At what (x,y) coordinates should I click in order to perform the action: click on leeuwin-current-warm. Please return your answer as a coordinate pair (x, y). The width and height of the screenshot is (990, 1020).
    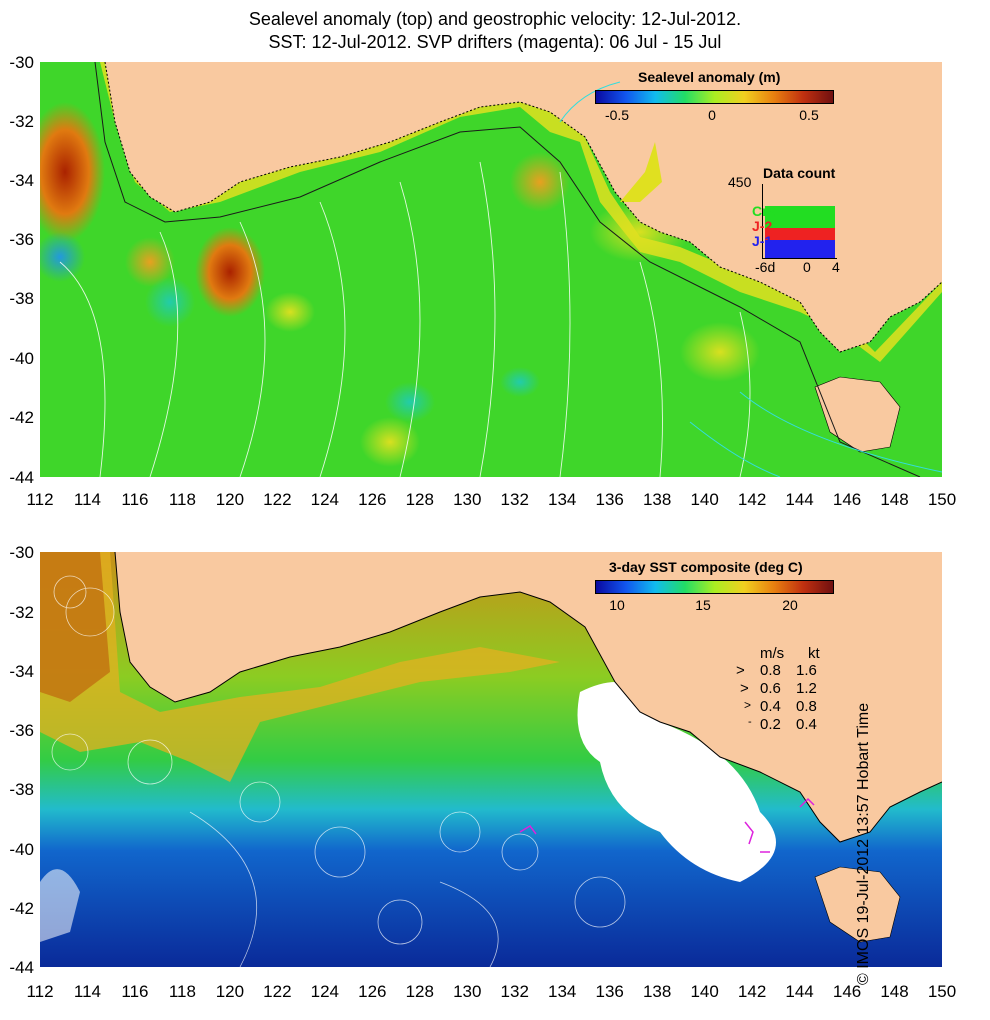
    Looking at the image, I should click on (300, 667).